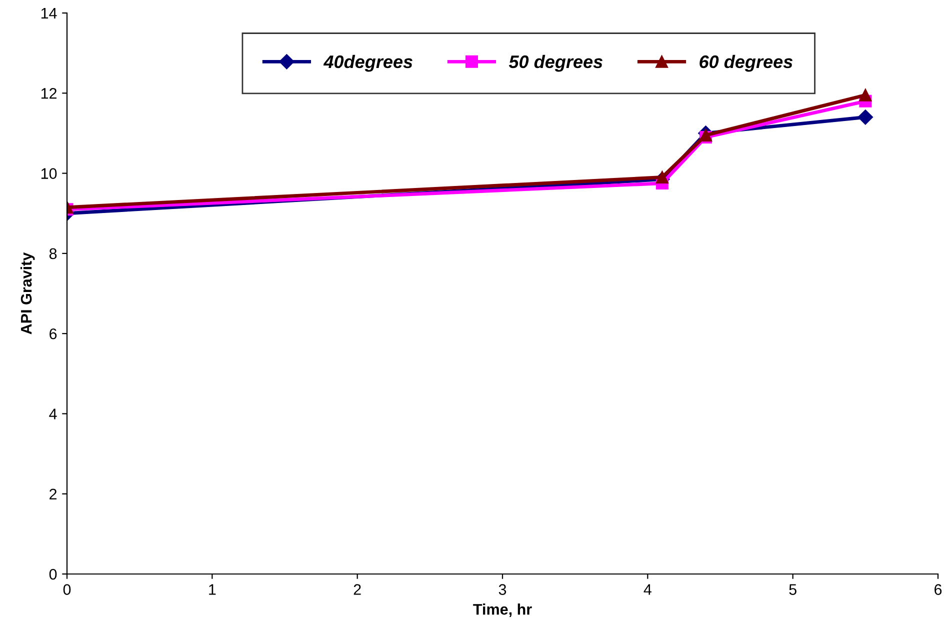 This screenshot has height=639, width=945. Describe the element at coordinates (938, 589) in the screenshot. I see `x-tick-label: 6` at that location.